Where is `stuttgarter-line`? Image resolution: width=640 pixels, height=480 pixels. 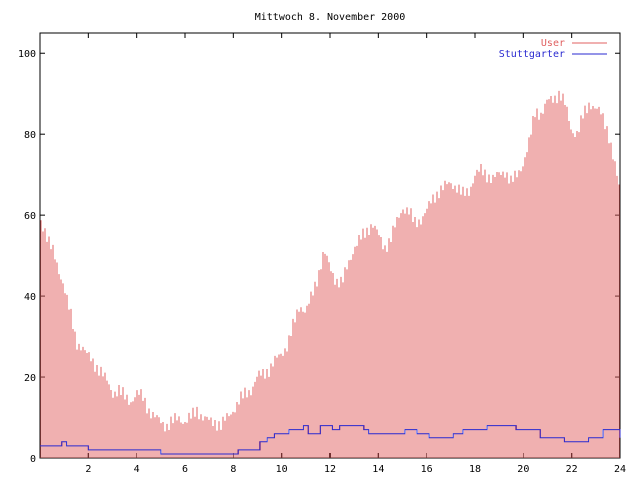 stuttgarter-line is located at coordinates (330, 440).